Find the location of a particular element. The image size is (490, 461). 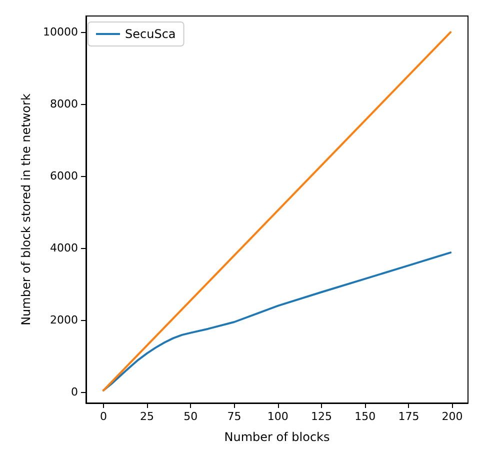

y-tick-label: 4000 is located at coordinates (64, 248).